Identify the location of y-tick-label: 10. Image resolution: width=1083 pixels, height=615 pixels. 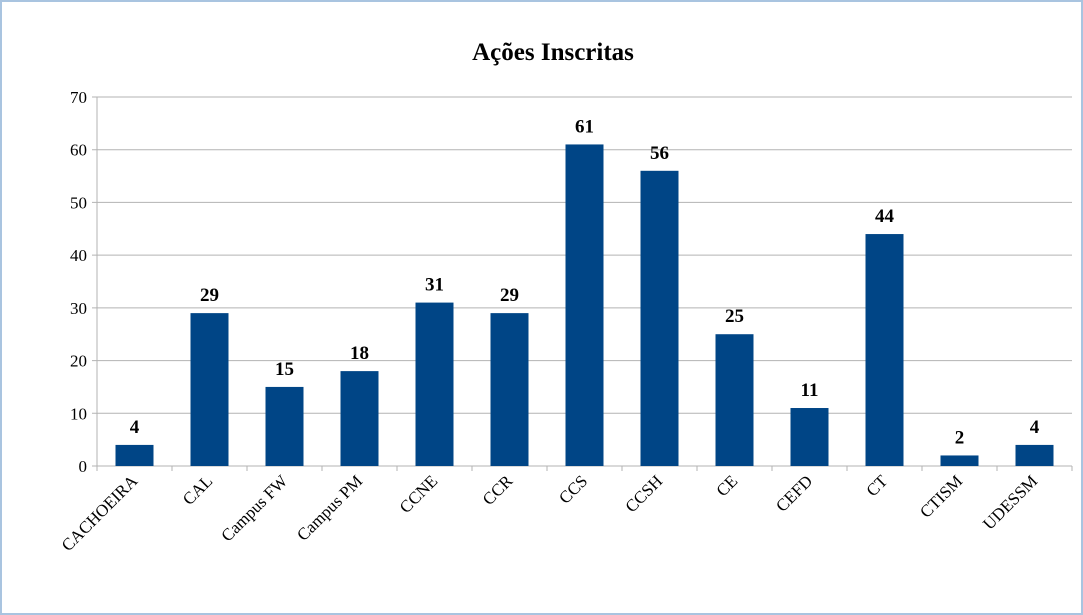
(78, 413).